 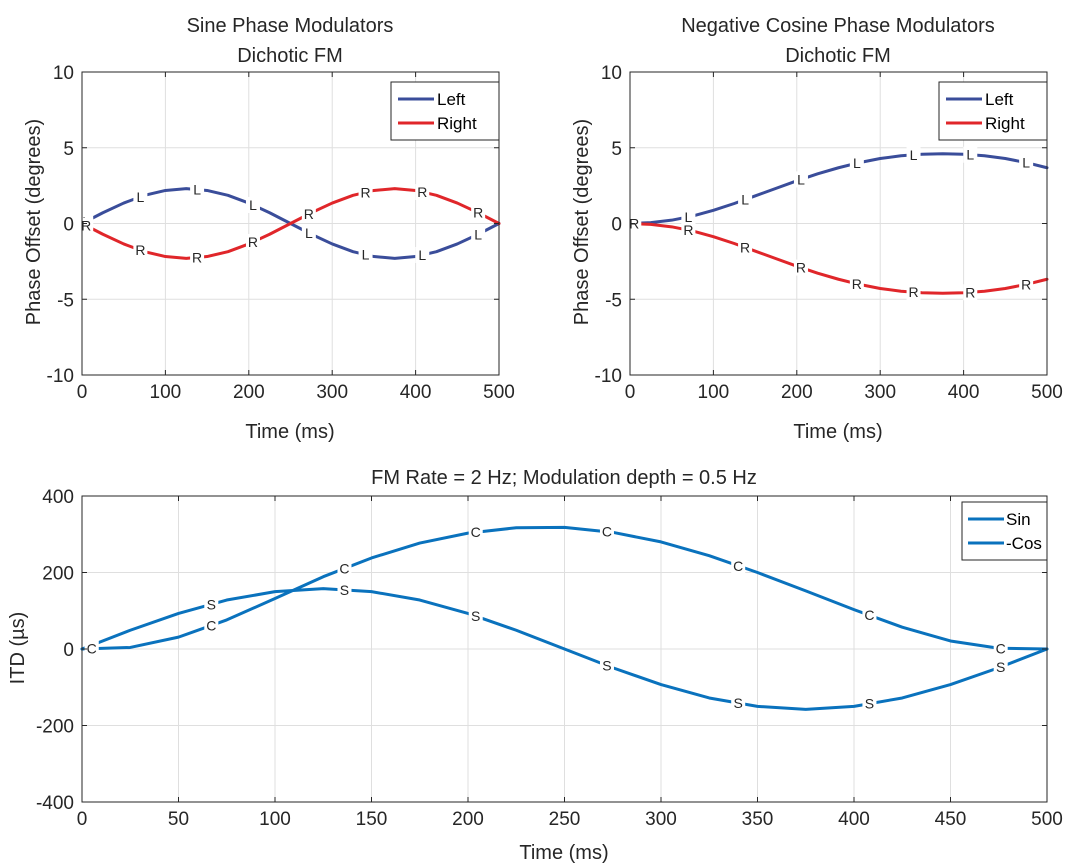 What do you see at coordinates (838, 188) in the screenshot?
I see `series-line-left` at bounding box center [838, 188].